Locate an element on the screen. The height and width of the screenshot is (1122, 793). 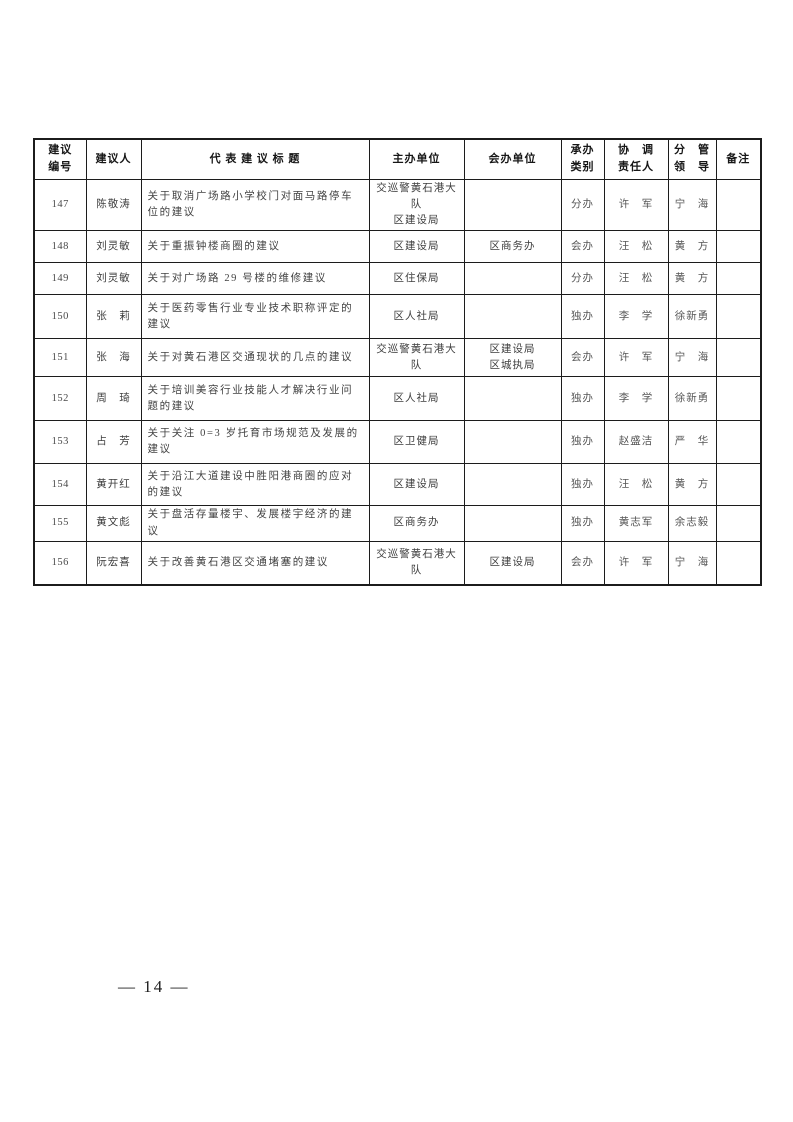
cell-co-unit: 区建设局 is located at coordinates (512, 563).